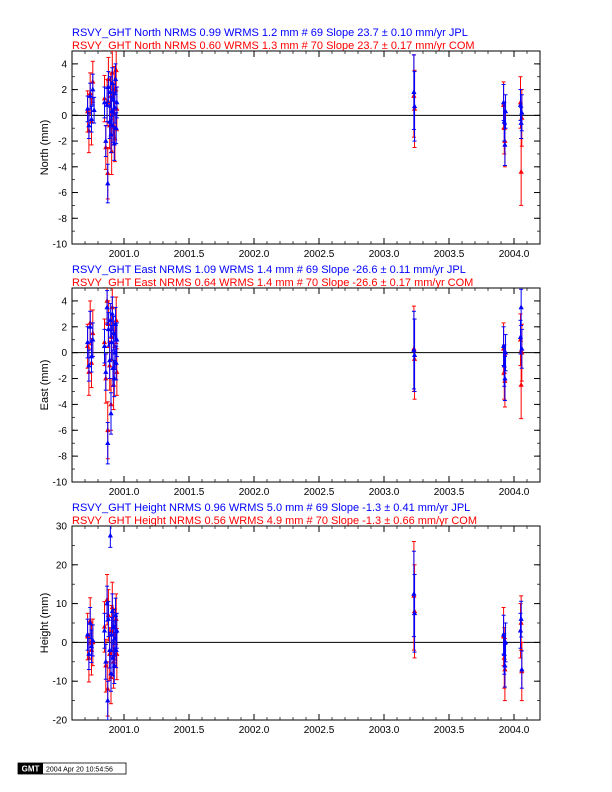  What do you see at coordinates (45, 623) in the screenshot?
I see `height-ylabel: Height (mm)` at bounding box center [45, 623].